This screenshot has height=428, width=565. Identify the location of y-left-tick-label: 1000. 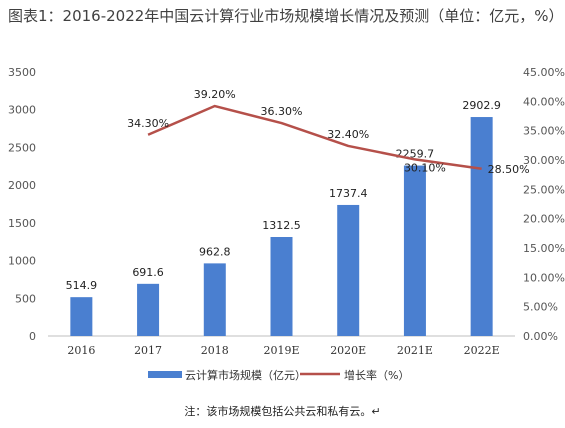
(22, 261).